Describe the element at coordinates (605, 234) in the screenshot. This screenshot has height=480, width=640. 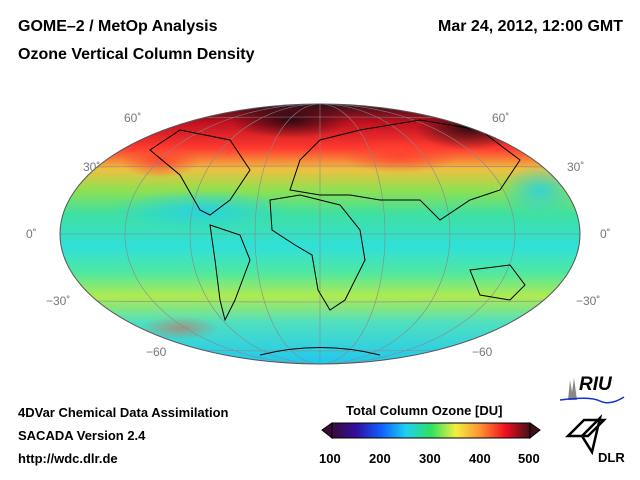
I see `lat-label-right-0: 0˚` at that location.